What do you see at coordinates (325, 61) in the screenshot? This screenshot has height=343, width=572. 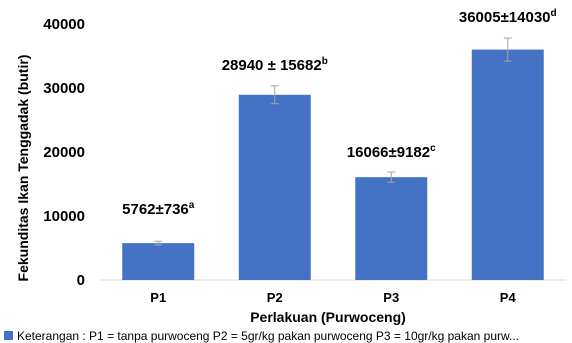 I see `data-label-superscript: b` at bounding box center [325, 61].